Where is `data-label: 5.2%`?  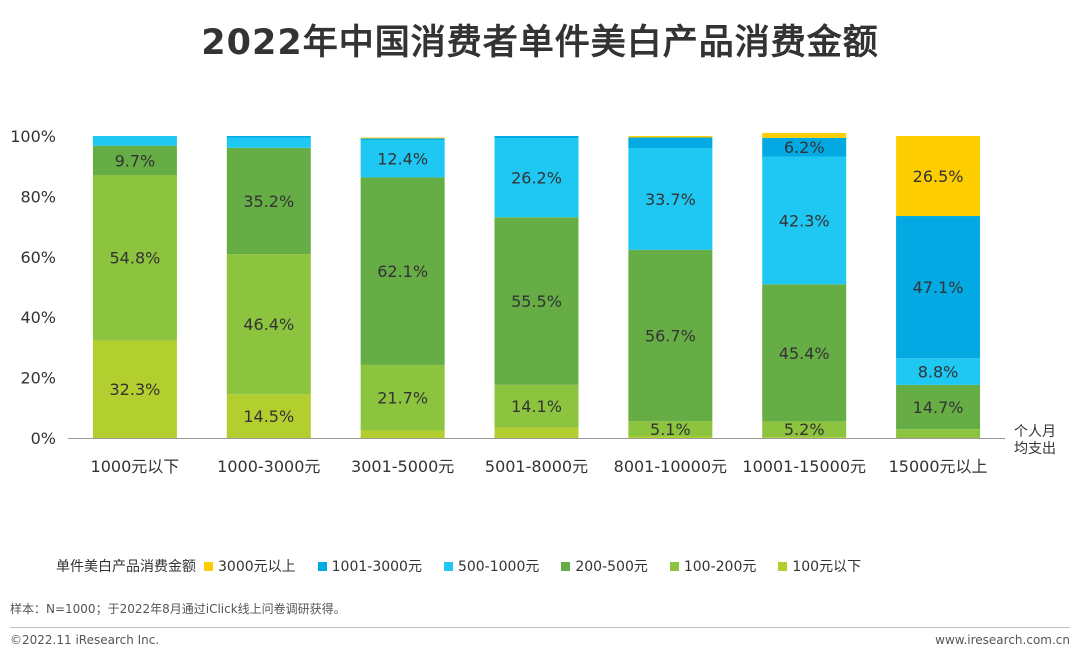 data-label: 5.2% is located at coordinates (804, 429).